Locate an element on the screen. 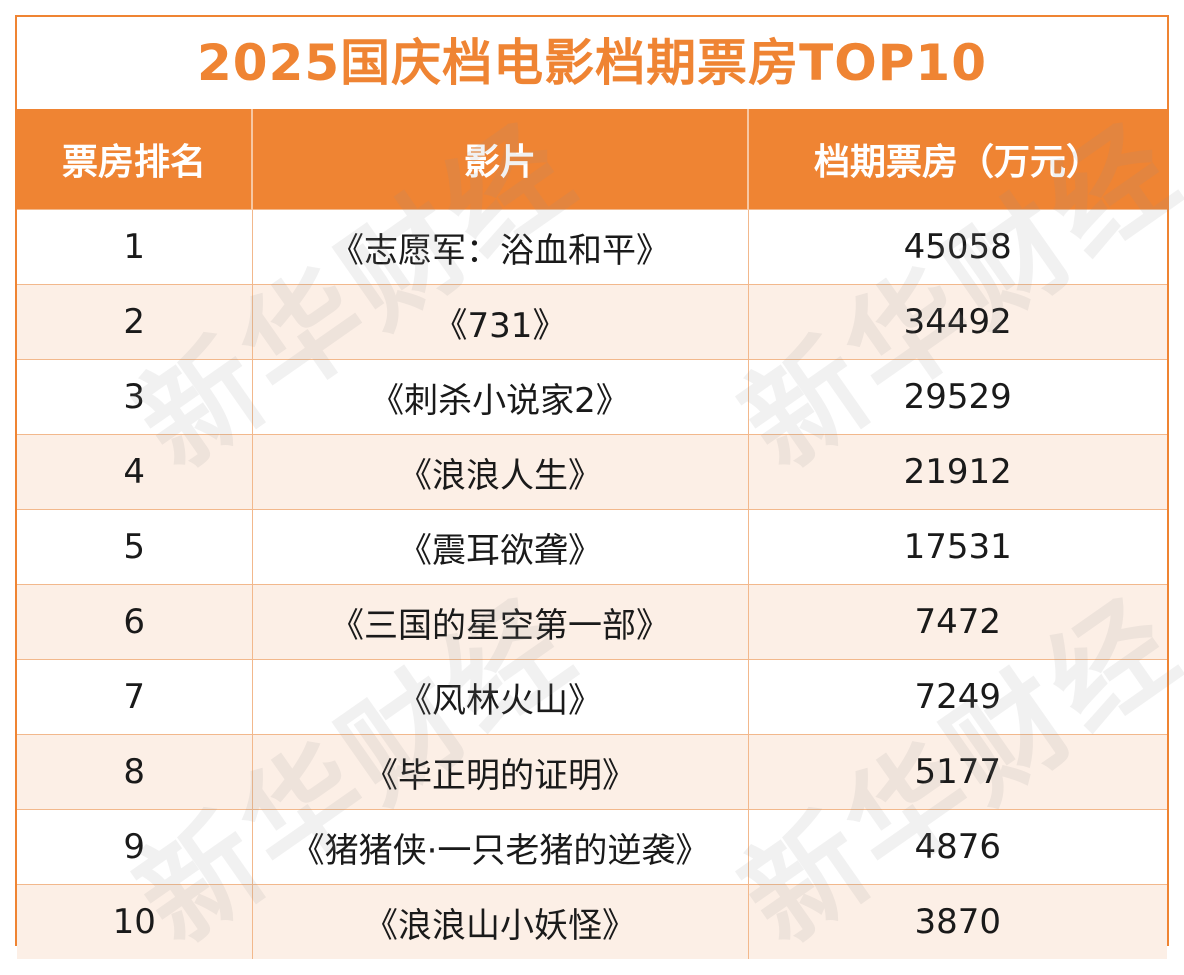  table-row: 5 《震耳欲聋》 17531 is located at coordinates (592, 547).